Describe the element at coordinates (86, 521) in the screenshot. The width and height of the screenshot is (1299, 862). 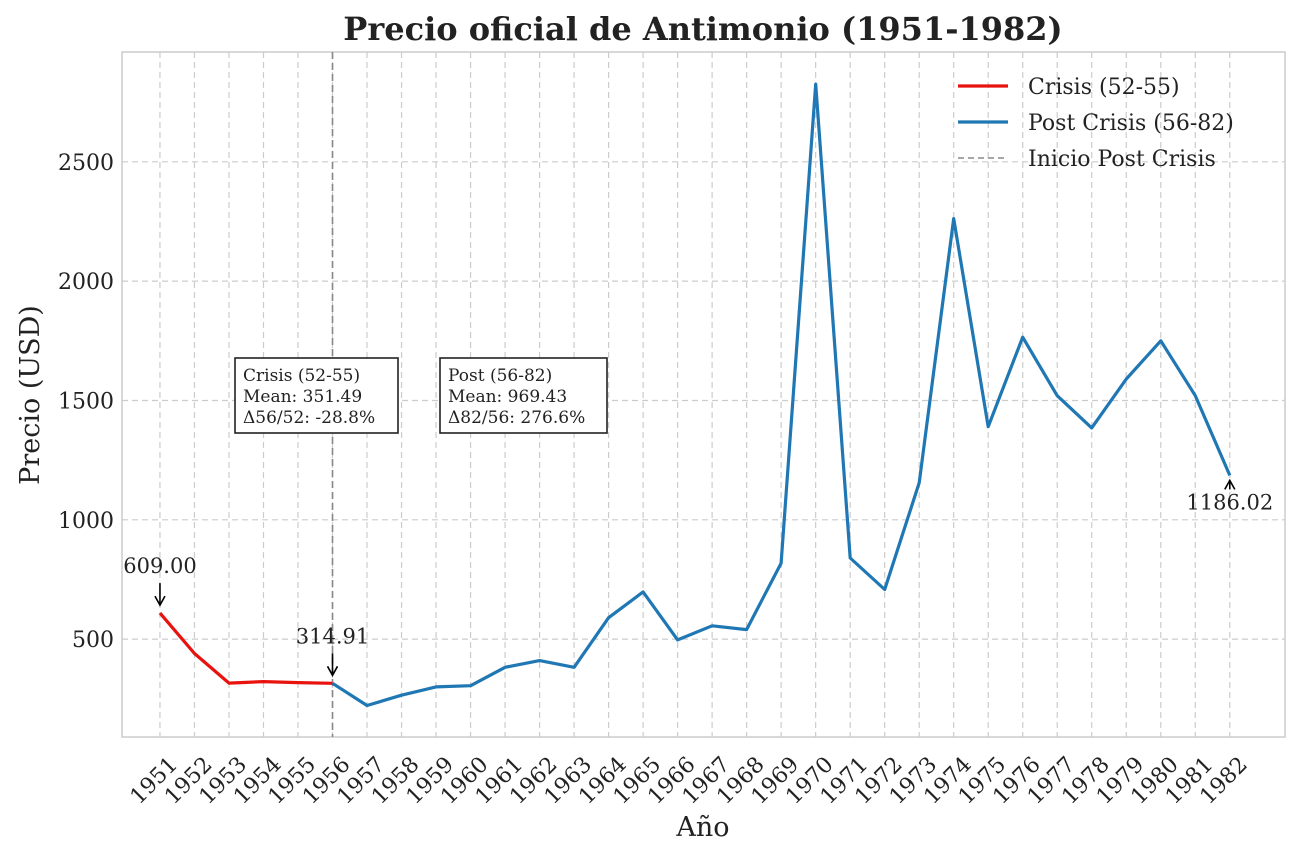
I see `y-tick-label: 1000` at that location.